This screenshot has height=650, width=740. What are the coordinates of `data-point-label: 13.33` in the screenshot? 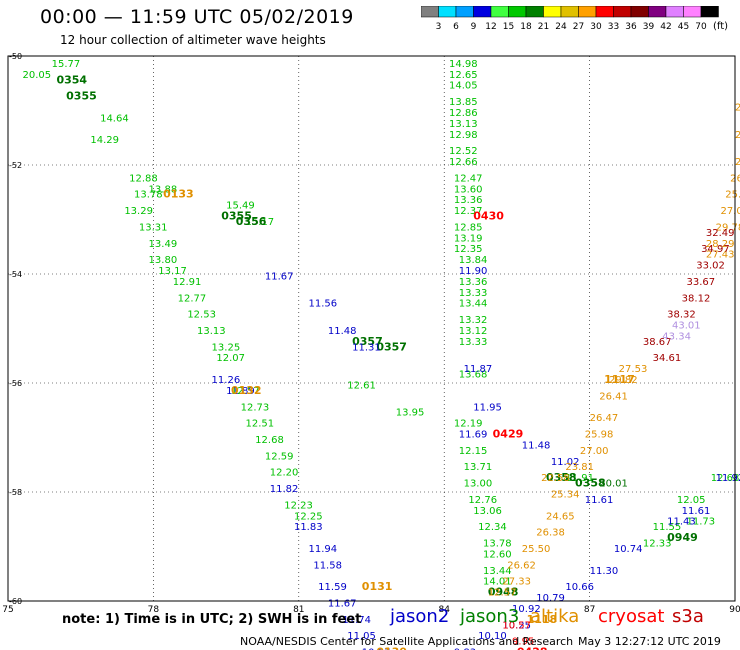 It's located at (473, 342).